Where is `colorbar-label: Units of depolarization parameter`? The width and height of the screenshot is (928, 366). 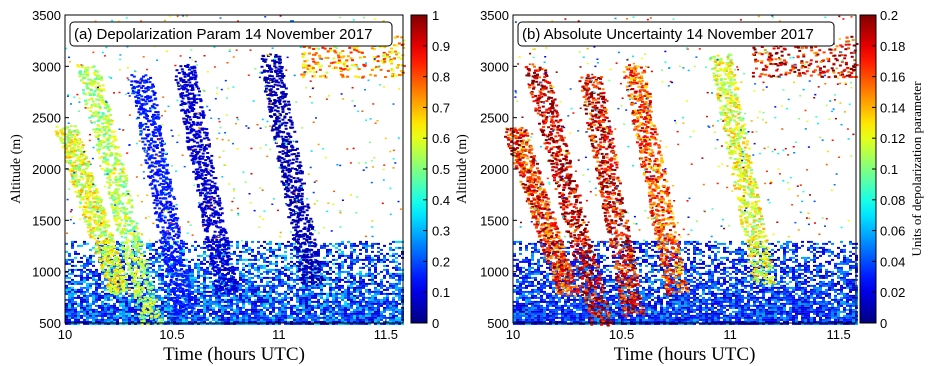 colorbar-label: Units of depolarization parameter is located at coordinates (916, 169).